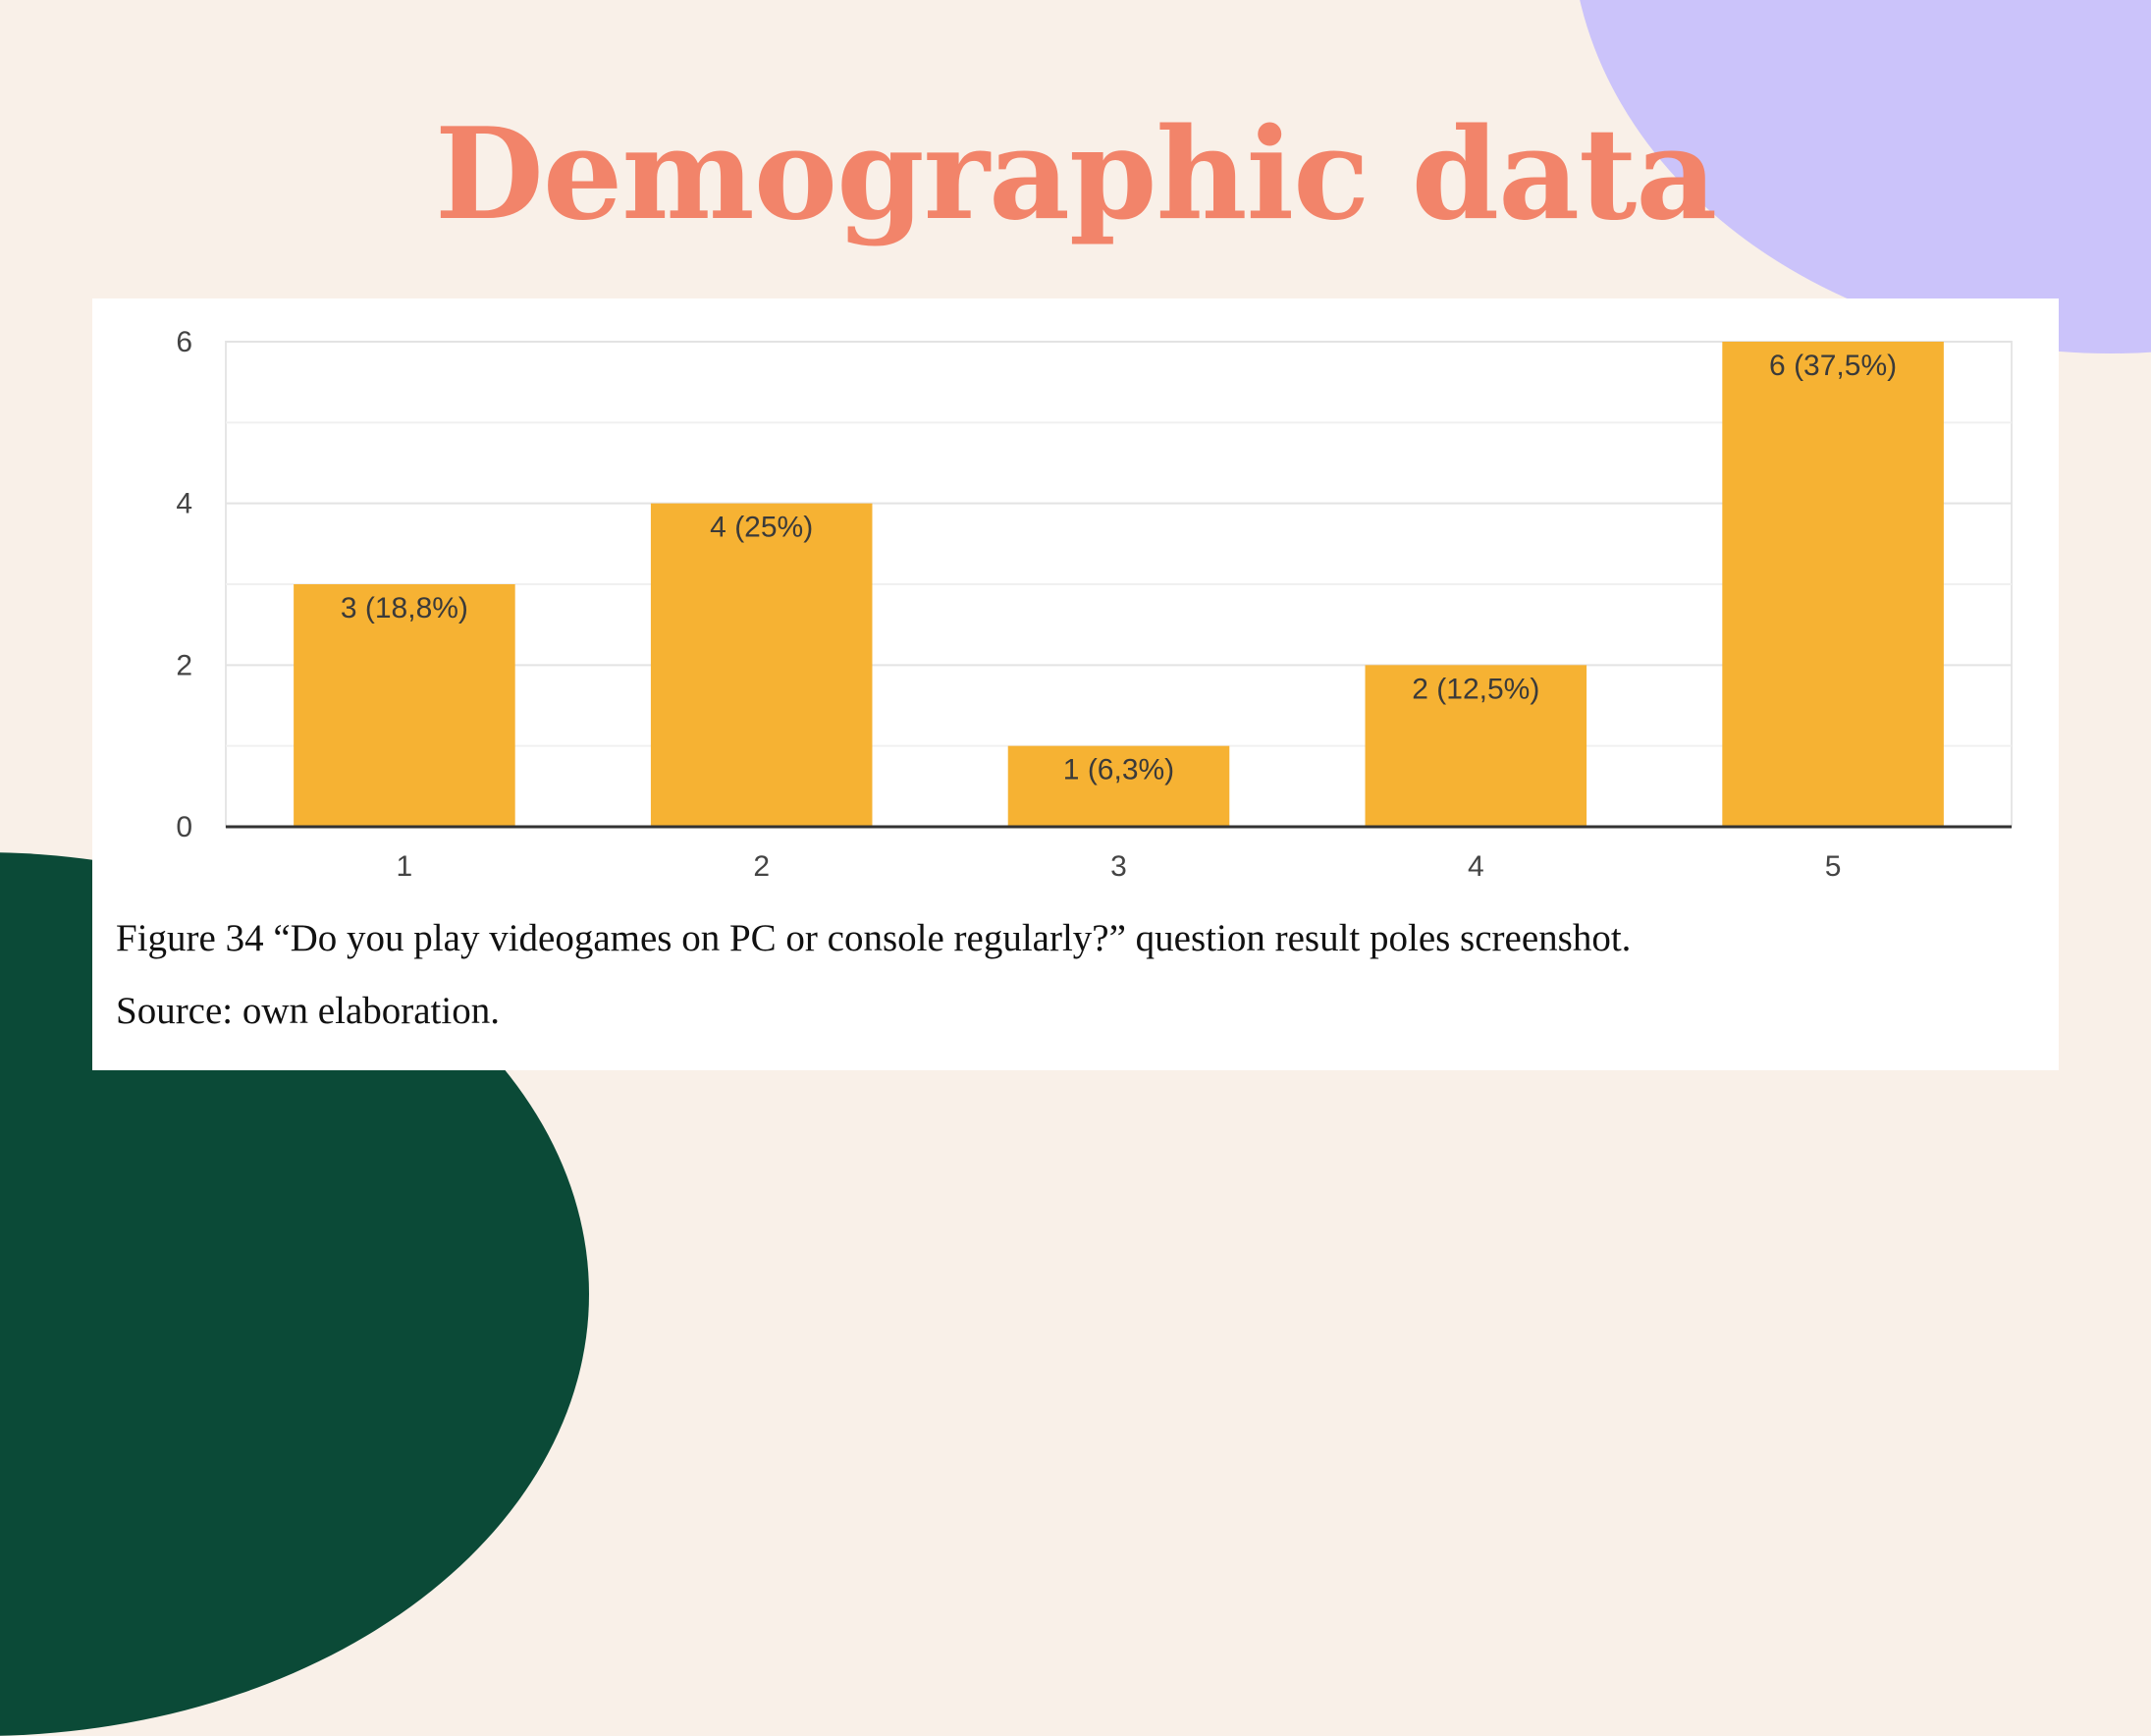 This screenshot has width=2151, height=1736. I want to click on y-tick-label: 0, so click(184, 827).